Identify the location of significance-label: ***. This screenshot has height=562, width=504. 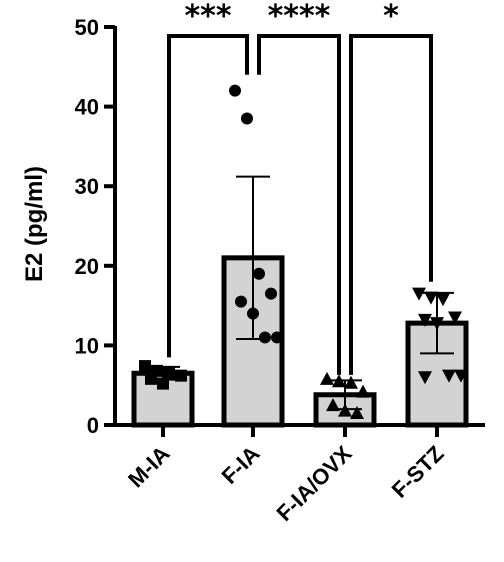
(207, 17).